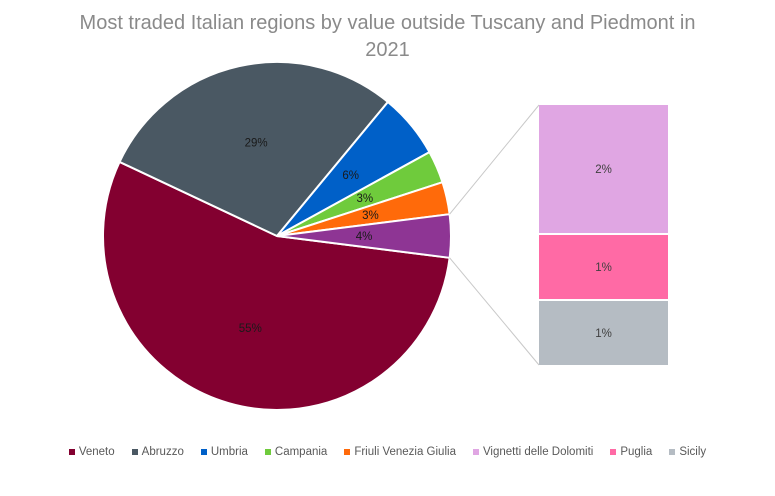 The image size is (775, 496). I want to click on bar-label-vignetti-delle-dolomiti: 2%, so click(603, 170).